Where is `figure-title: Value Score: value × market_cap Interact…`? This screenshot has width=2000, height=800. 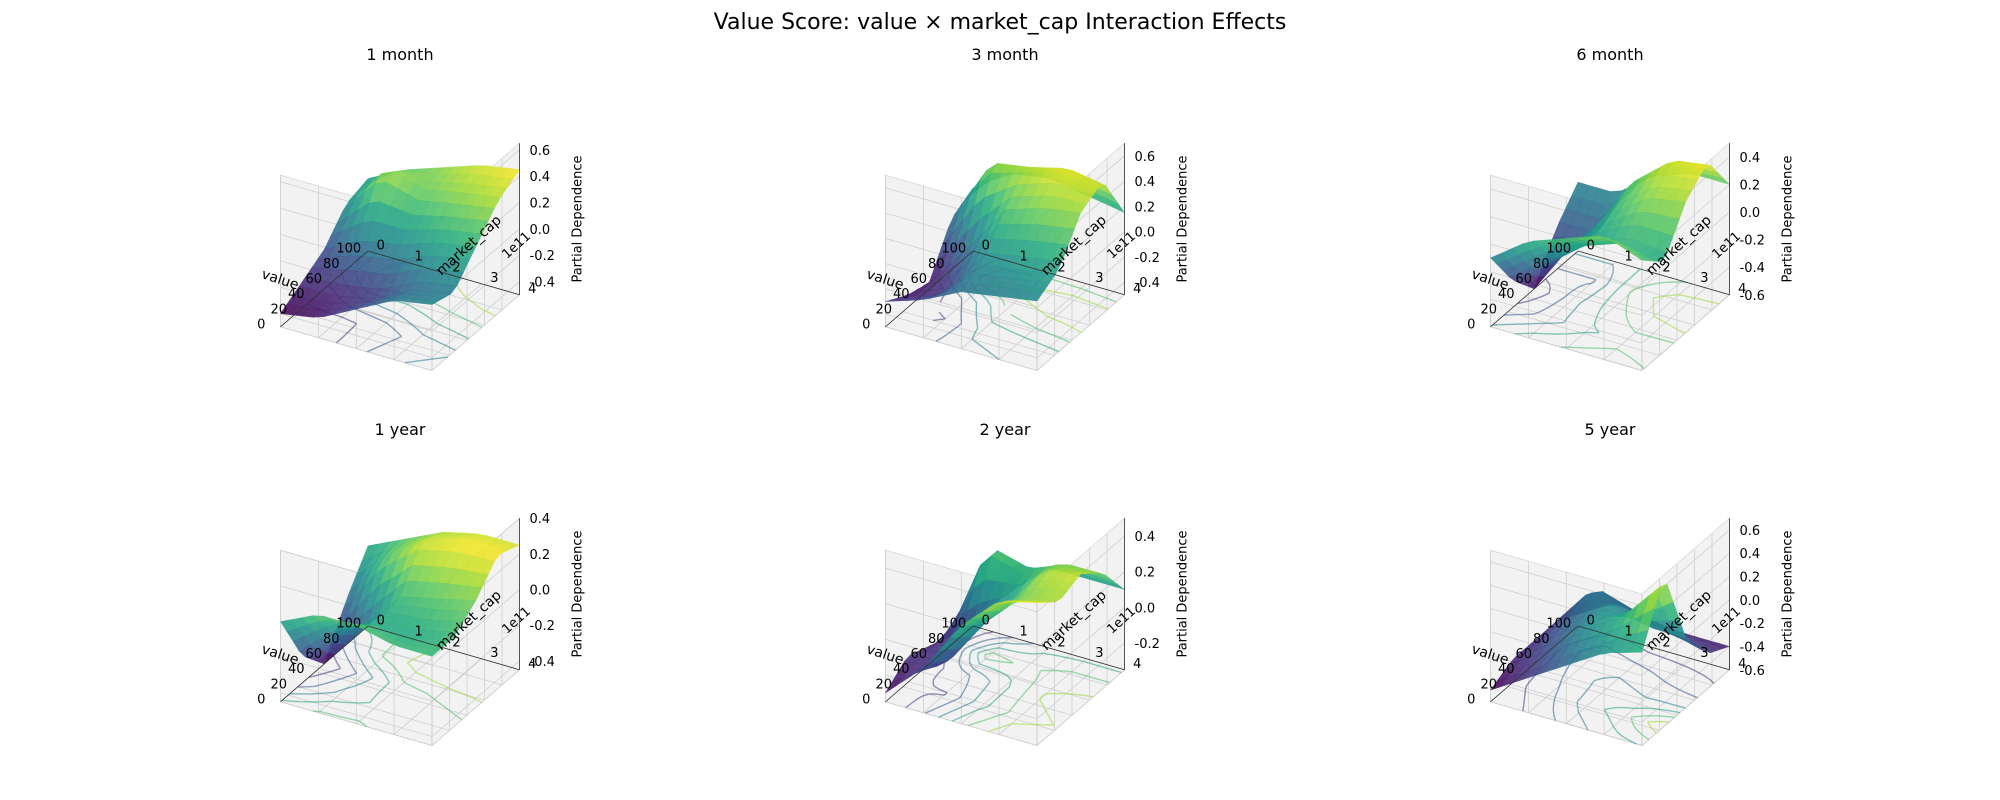 figure-title: Value Score: value × market_cap Interact… is located at coordinates (1000, 22).